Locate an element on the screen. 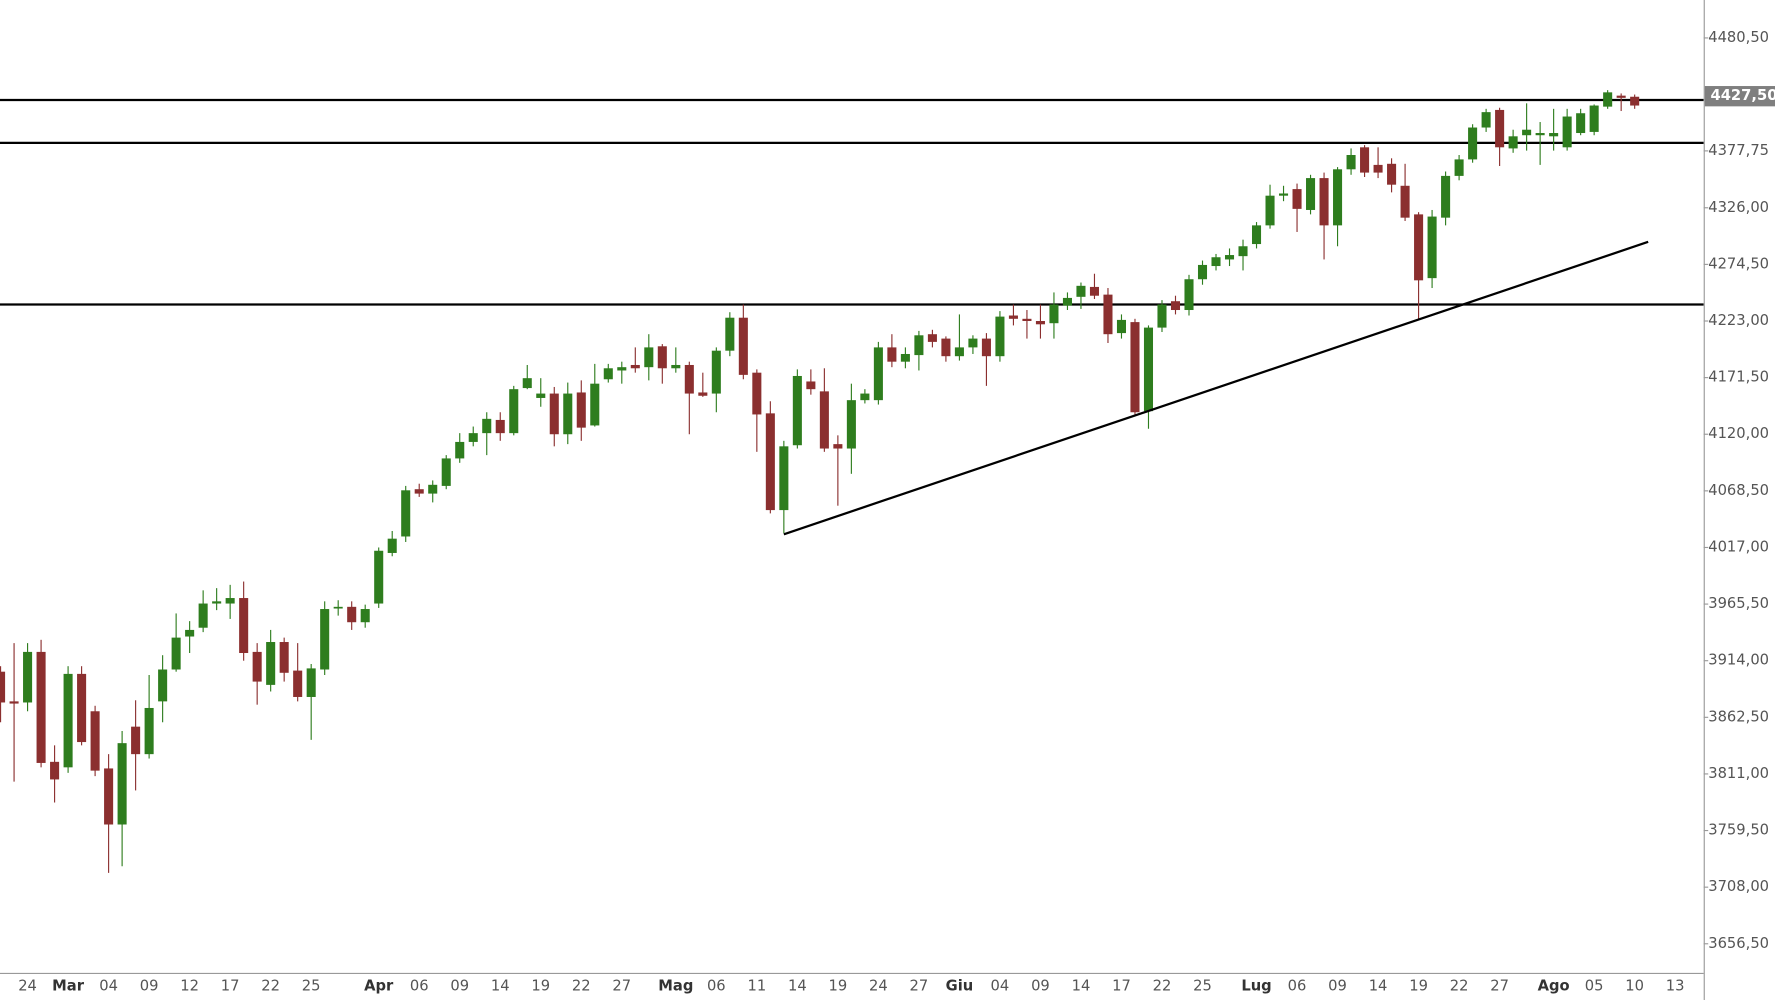  y-tick-label: 4017,00 is located at coordinates (1738, 546).